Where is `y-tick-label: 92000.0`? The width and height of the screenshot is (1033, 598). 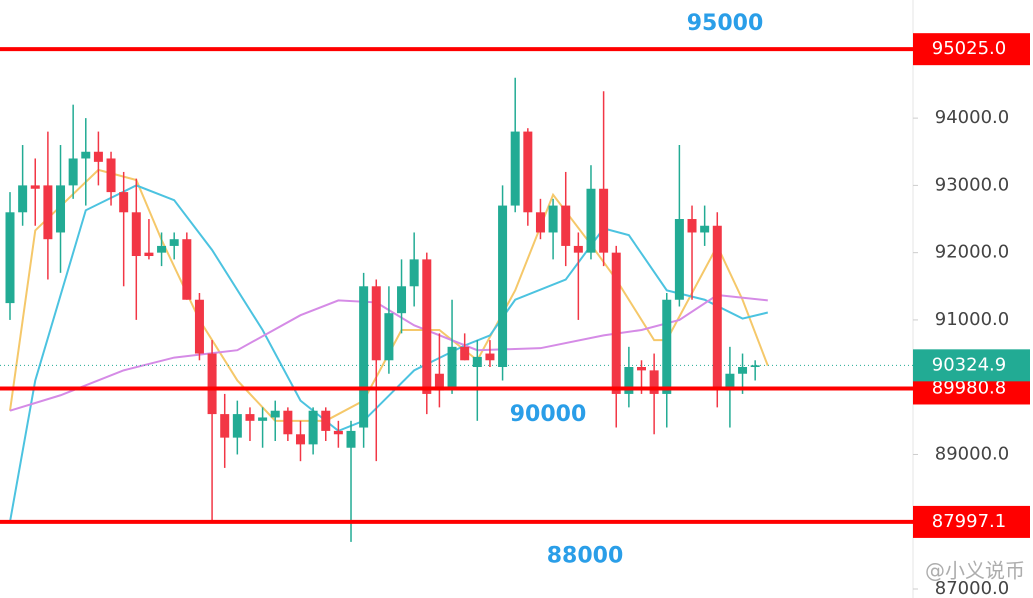 y-tick-label: 92000.0 is located at coordinates (972, 252).